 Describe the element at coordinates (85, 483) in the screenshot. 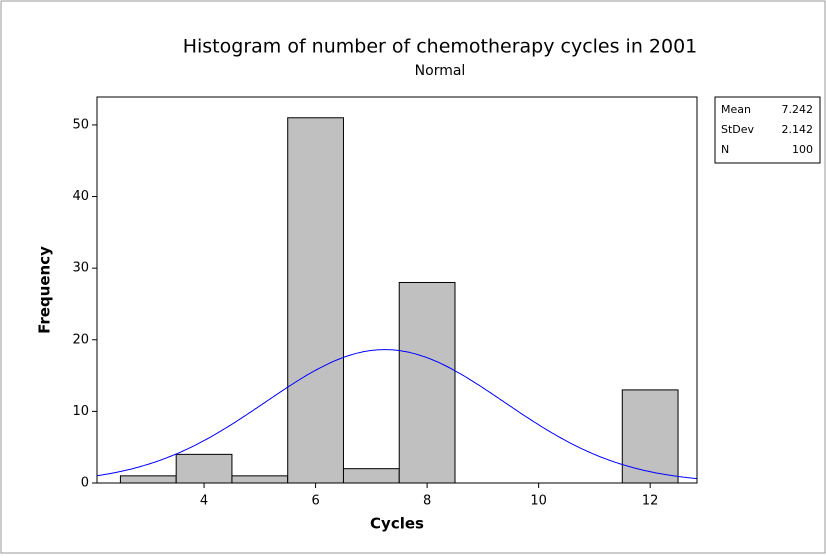

I see `y-tick-label: 0` at that location.